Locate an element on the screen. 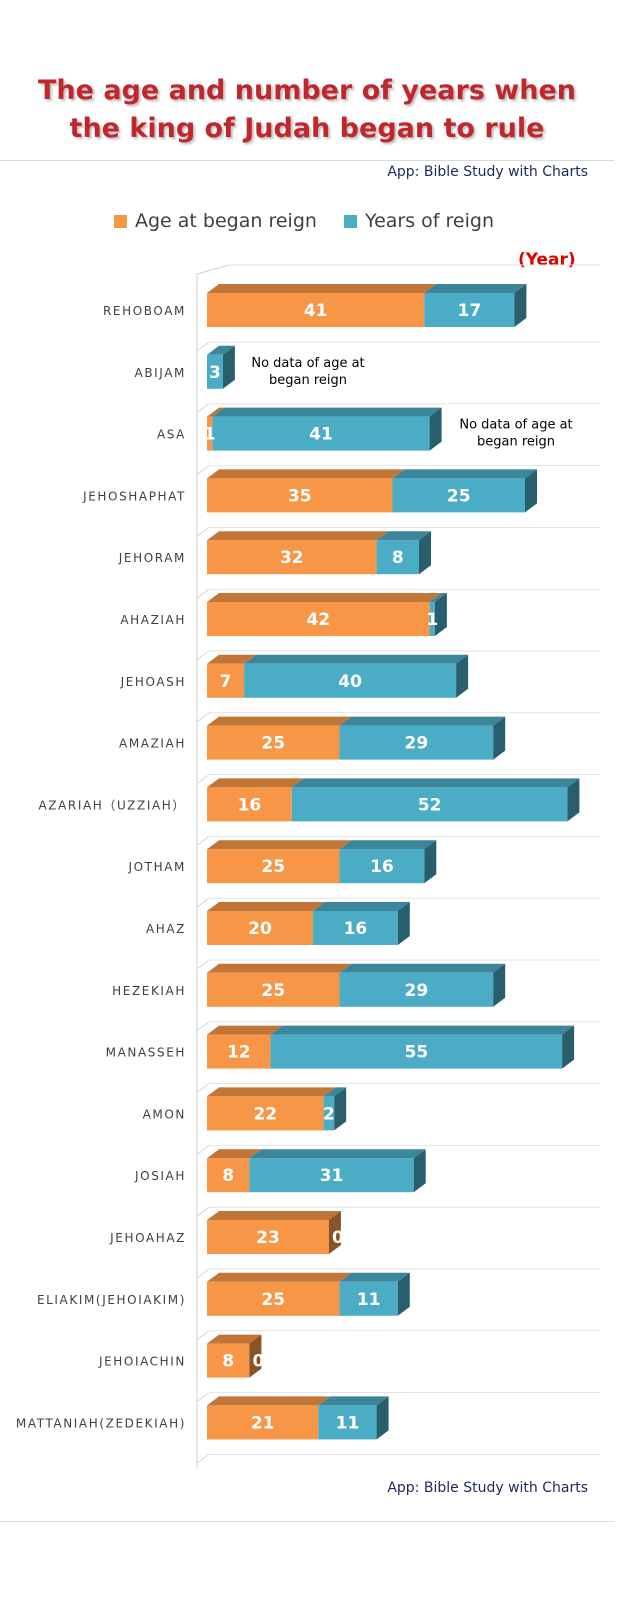 This screenshot has height=1604, width=628. data-label-reign: 2 is located at coordinates (329, 1114).